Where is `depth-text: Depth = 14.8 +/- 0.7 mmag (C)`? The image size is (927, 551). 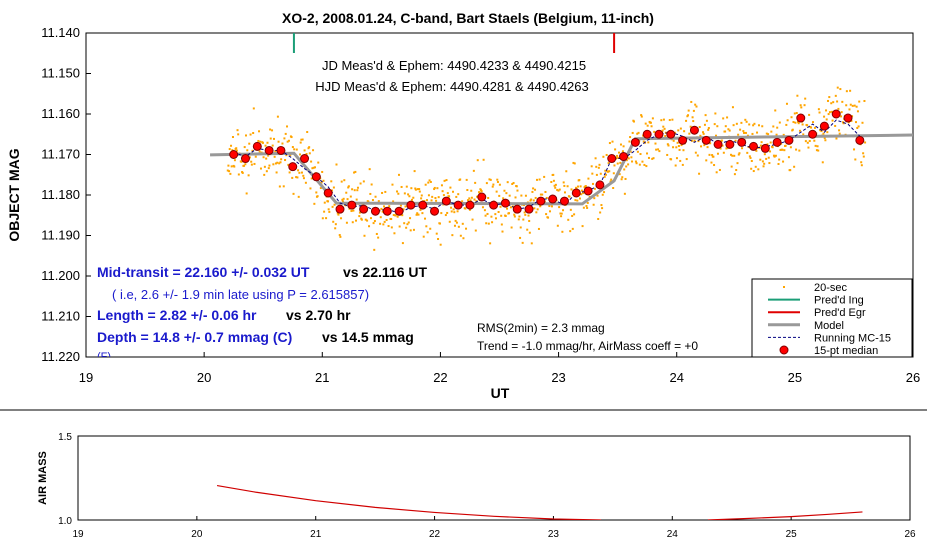
depth-text: Depth = 14.8 +/- 0.7 mmag (C) is located at coordinates (194, 337).